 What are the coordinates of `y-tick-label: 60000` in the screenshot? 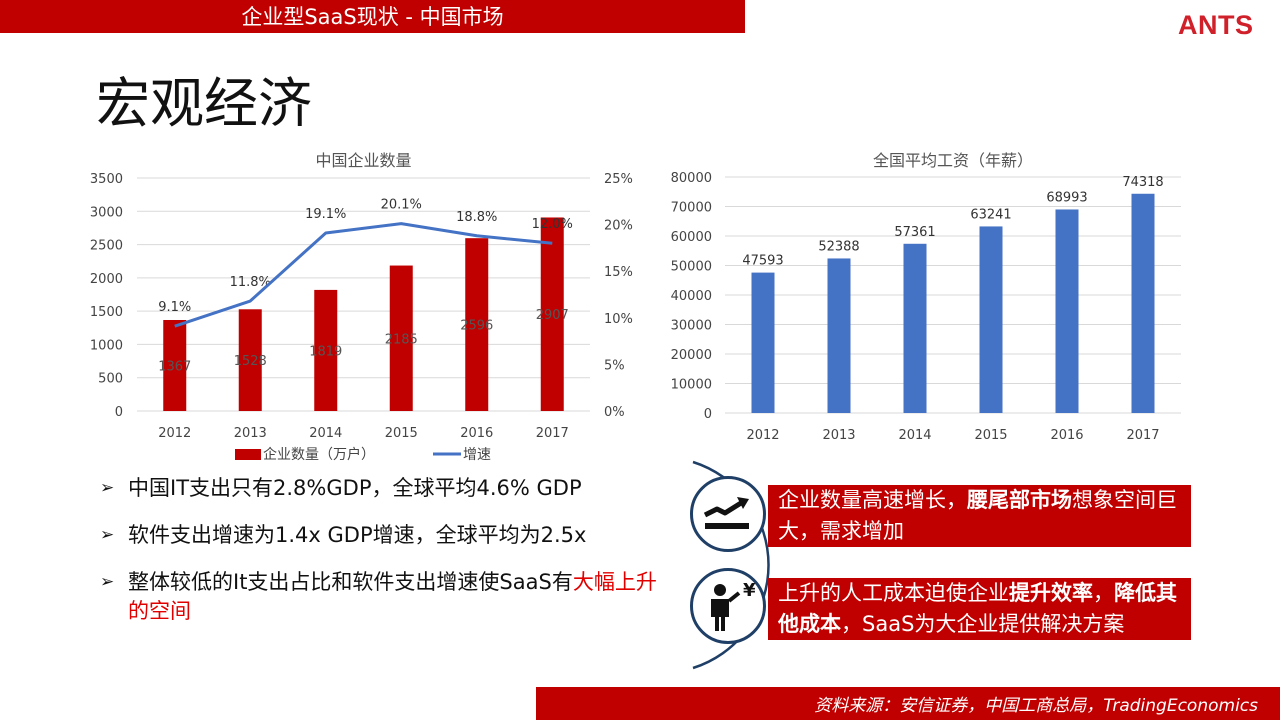 It's located at (691, 237).